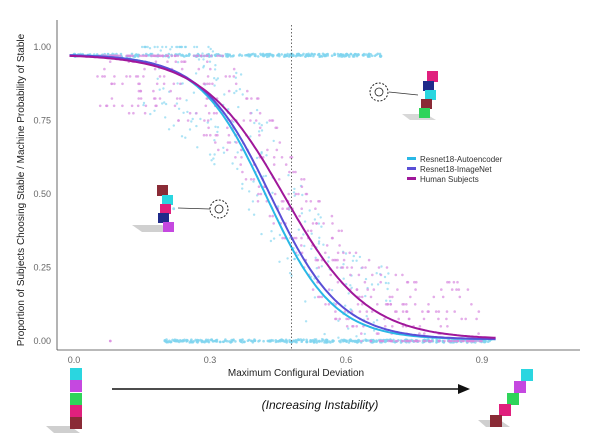 This screenshot has height=439, width=605. Describe the element at coordinates (482, 360) in the screenshot. I see `x-tick-label: 0.9` at that location.